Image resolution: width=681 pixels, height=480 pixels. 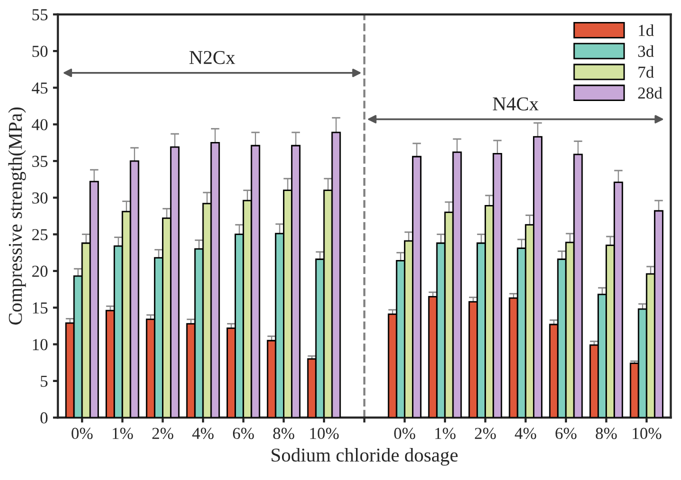 I want to click on y-tick-label: 45, so click(x=40, y=88).